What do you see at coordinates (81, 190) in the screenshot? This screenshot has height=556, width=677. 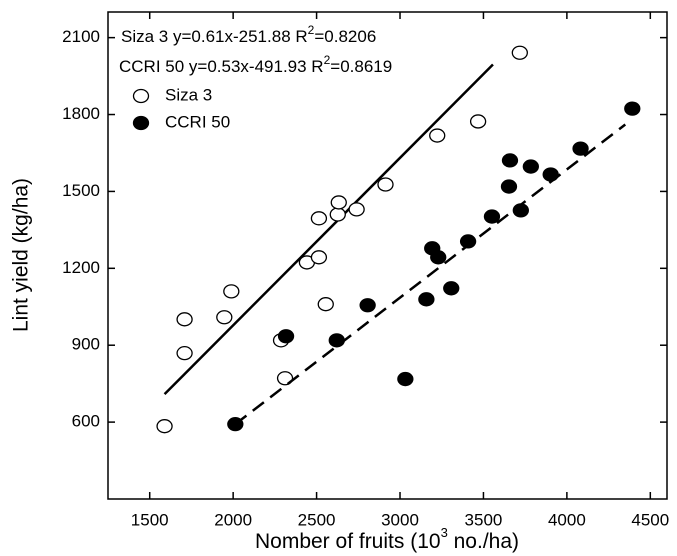 I see `y-tick-label: 1500` at bounding box center [81, 190].